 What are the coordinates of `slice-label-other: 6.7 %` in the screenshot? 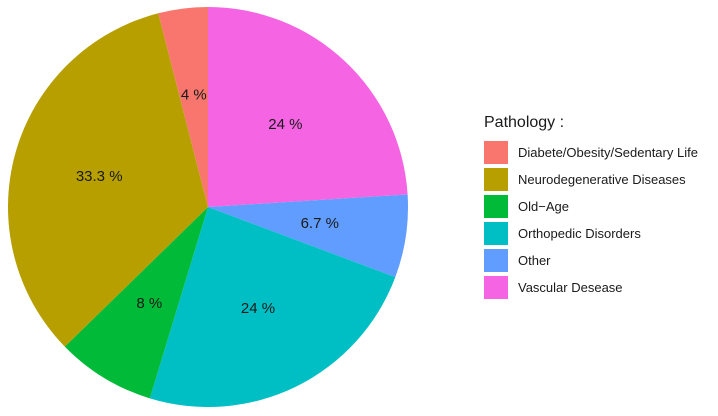 It's located at (320, 223).